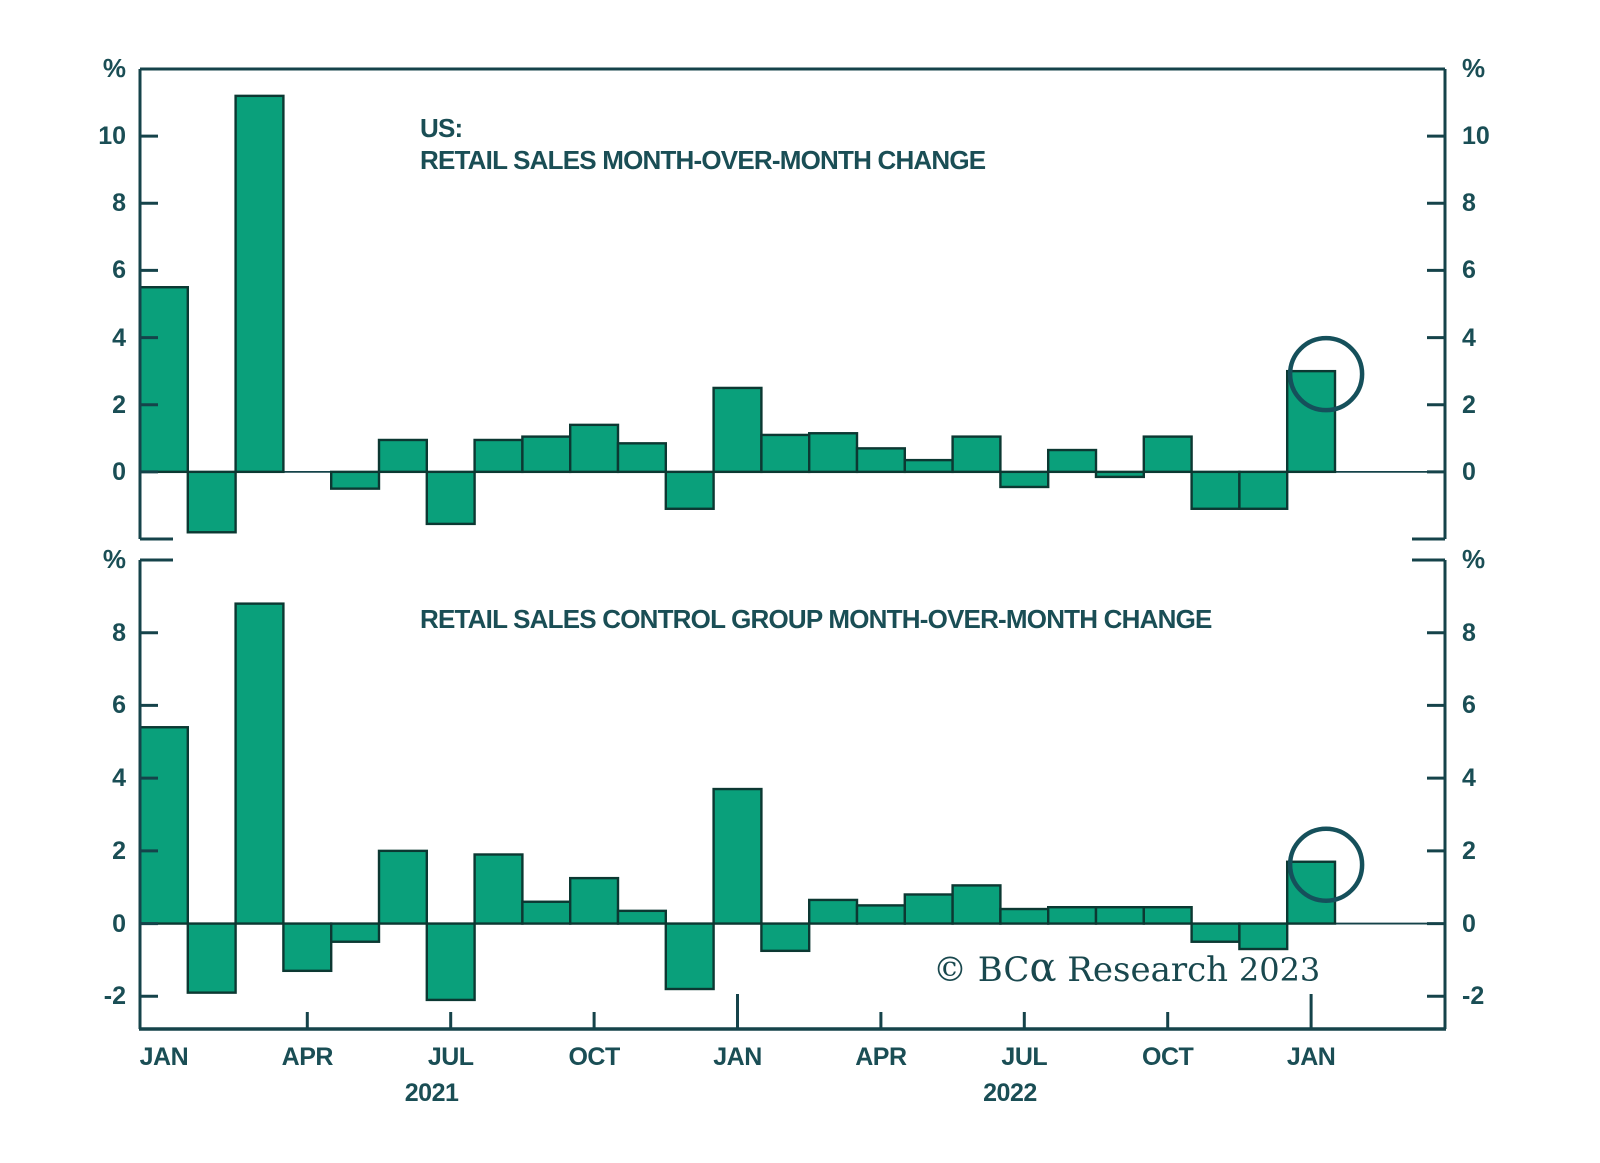  What do you see at coordinates (307, 947) in the screenshot?
I see `bar-apr-2021` at bounding box center [307, 947].